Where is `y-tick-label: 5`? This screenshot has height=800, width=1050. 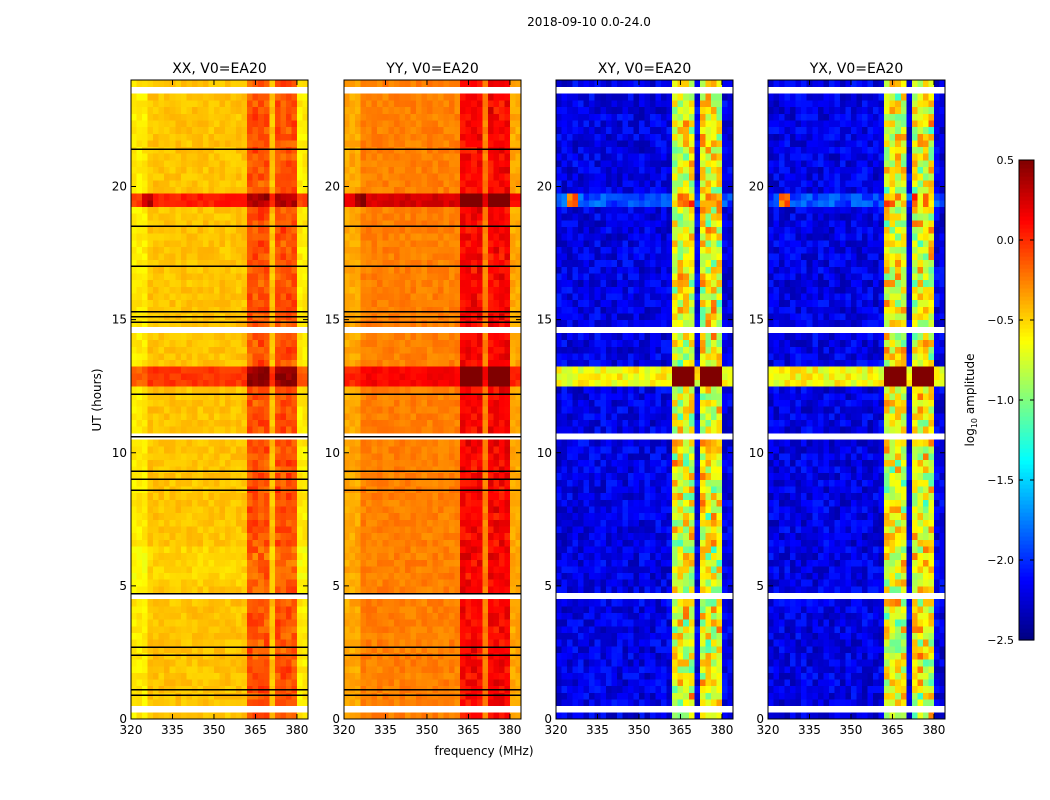 y-tick-label: 5 is located at coordinates (123, 586).